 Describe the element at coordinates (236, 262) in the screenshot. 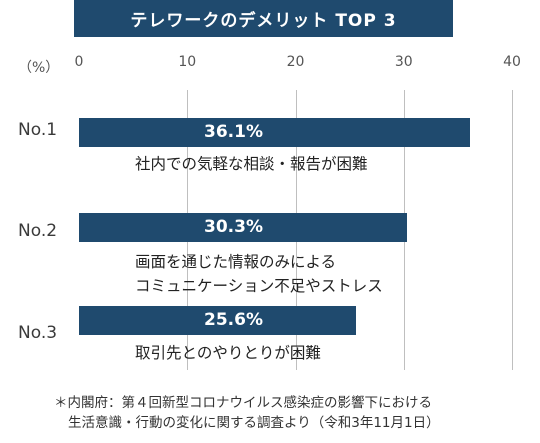

I see `category-label-line: 画面を通じた情報のみによる` at that location.